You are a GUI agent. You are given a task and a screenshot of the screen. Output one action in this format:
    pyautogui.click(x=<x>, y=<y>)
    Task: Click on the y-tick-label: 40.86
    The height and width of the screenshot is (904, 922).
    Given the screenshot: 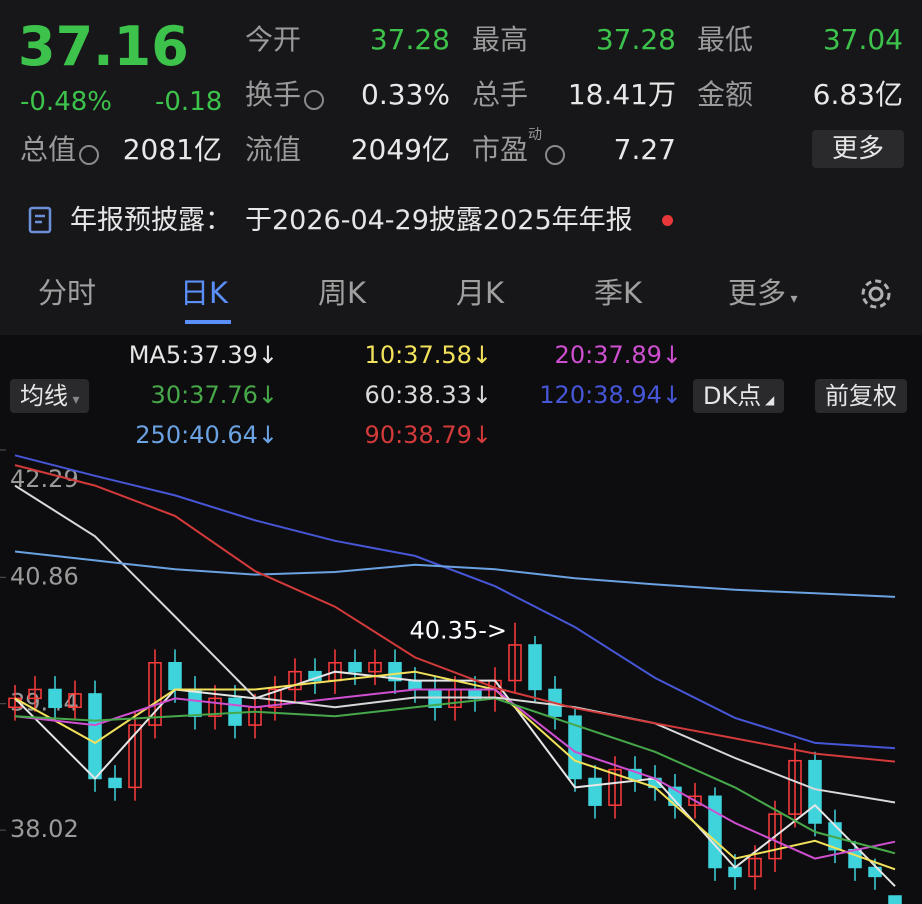 What is the action you would take?
    pyautogui.click(x=44, y=576)
    